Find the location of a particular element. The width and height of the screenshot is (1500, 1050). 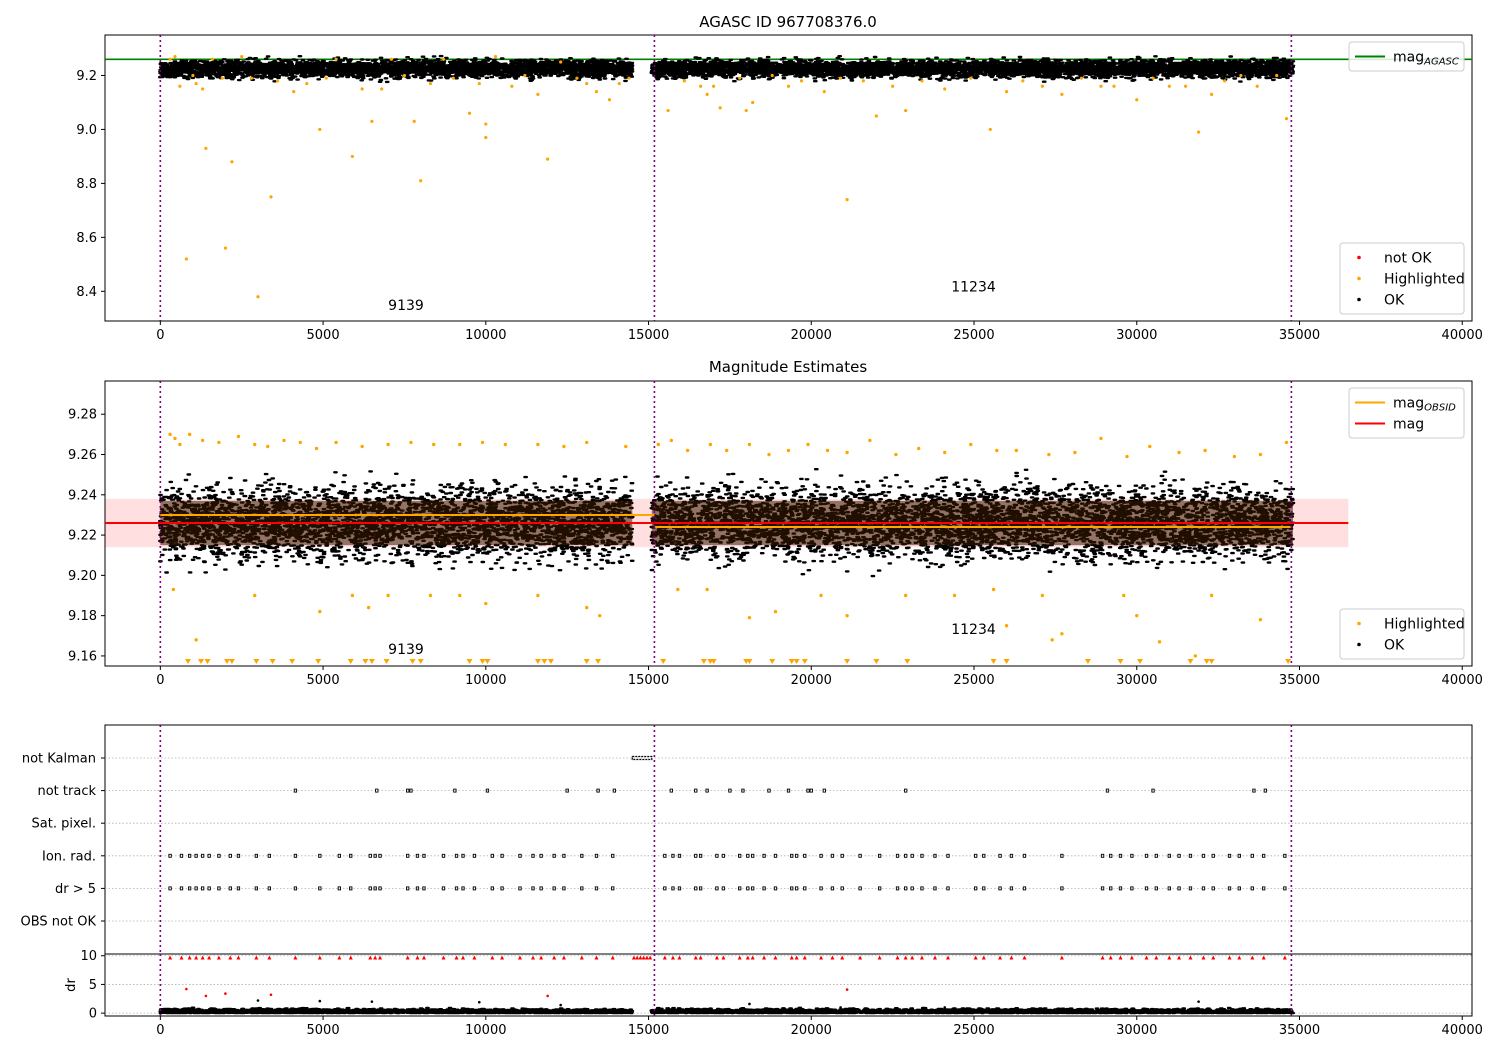

panel2-y-tick-label: 9.16 is located at coordinates (82, 656).